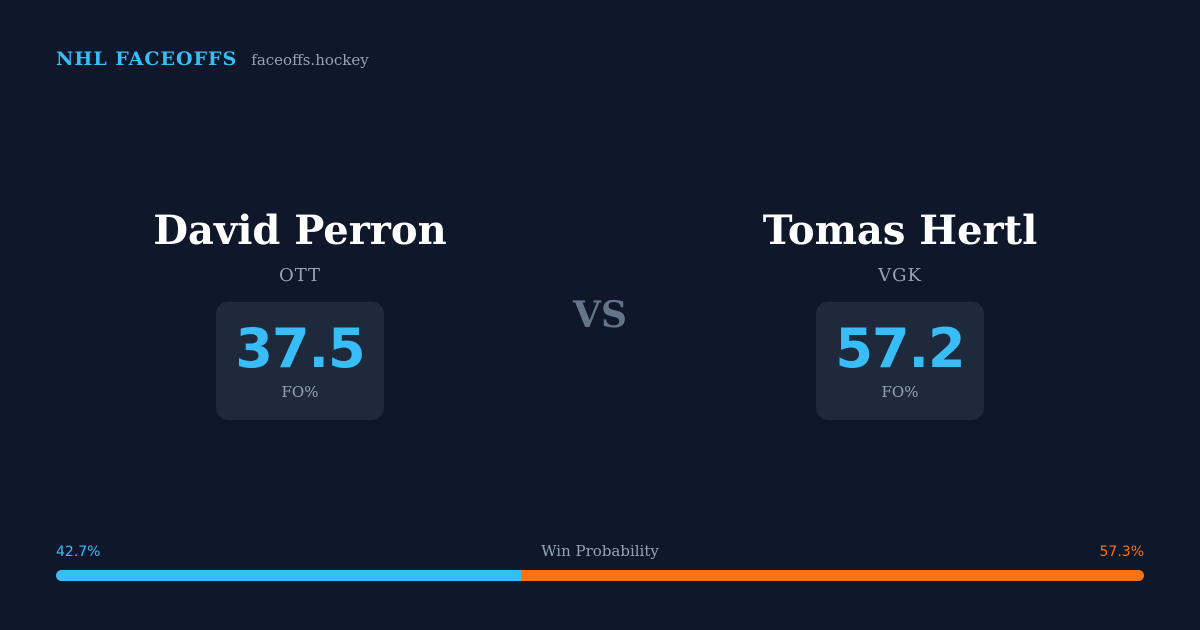 The width and height of the screenshot is (1200, 630). Describe the element at coordinates (310, 60) in the screenshot. I see `brand-url: faceoffs.hockey` at that location.